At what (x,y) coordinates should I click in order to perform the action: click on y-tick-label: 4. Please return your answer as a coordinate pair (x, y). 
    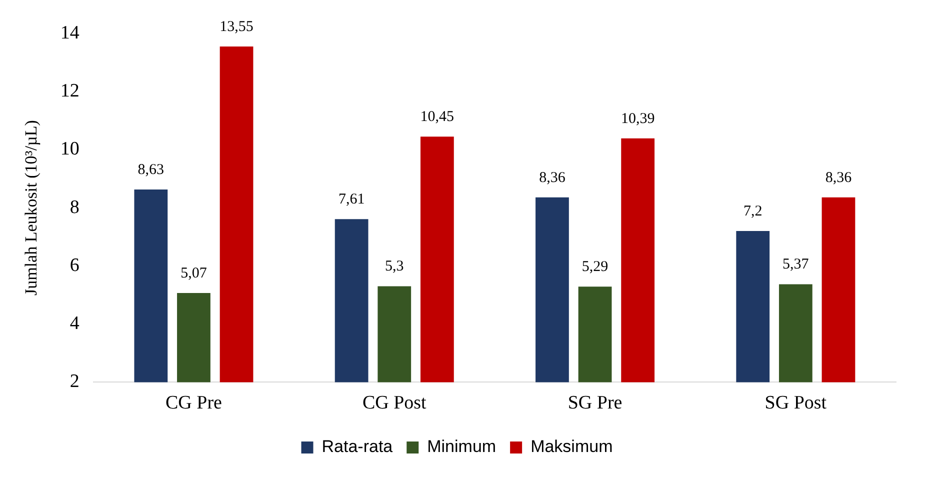
    Looking at the image, I should click on (75, 323).